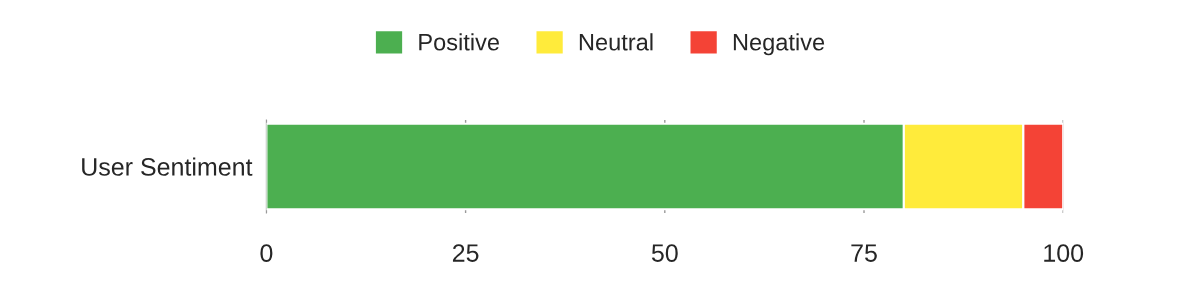  What do you see at coordinates (664, 253) in the screenshot?
I see `x-tick-label: 50` at bounding box center [664, 253].